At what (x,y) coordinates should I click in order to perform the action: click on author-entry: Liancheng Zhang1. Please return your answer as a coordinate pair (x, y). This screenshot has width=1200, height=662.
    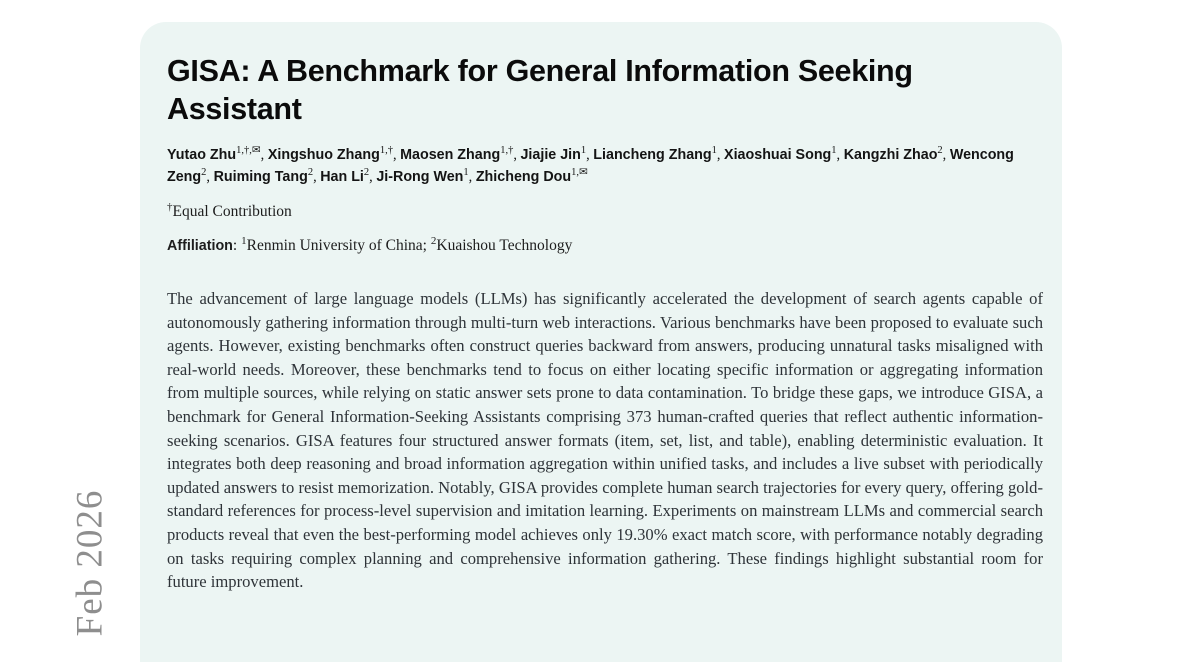
    Looking at the image, I should click on (655, 154).